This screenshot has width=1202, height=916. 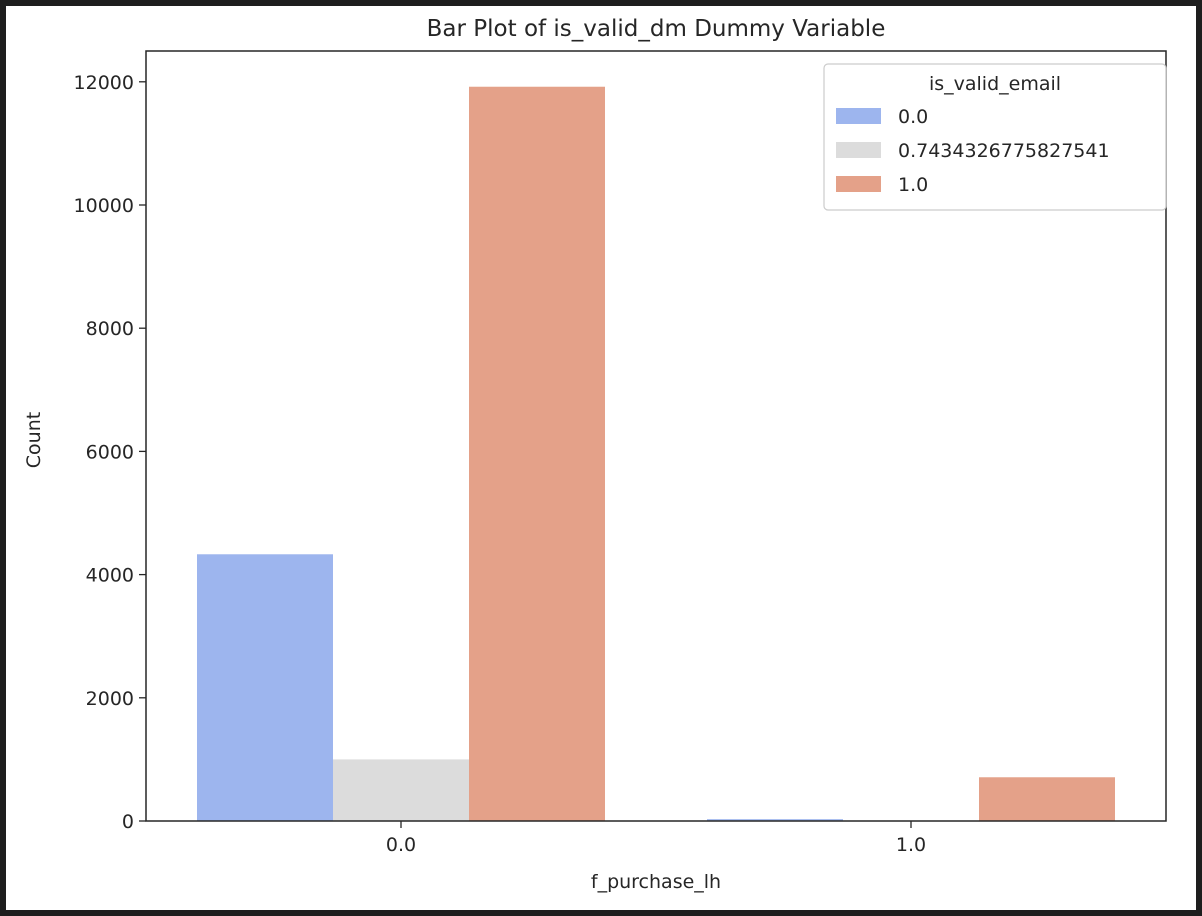 What do you see at coordinates (995, 84) in the screenshot?
I see `legend-title: is_valid_email` at bounding box center [995, 84].